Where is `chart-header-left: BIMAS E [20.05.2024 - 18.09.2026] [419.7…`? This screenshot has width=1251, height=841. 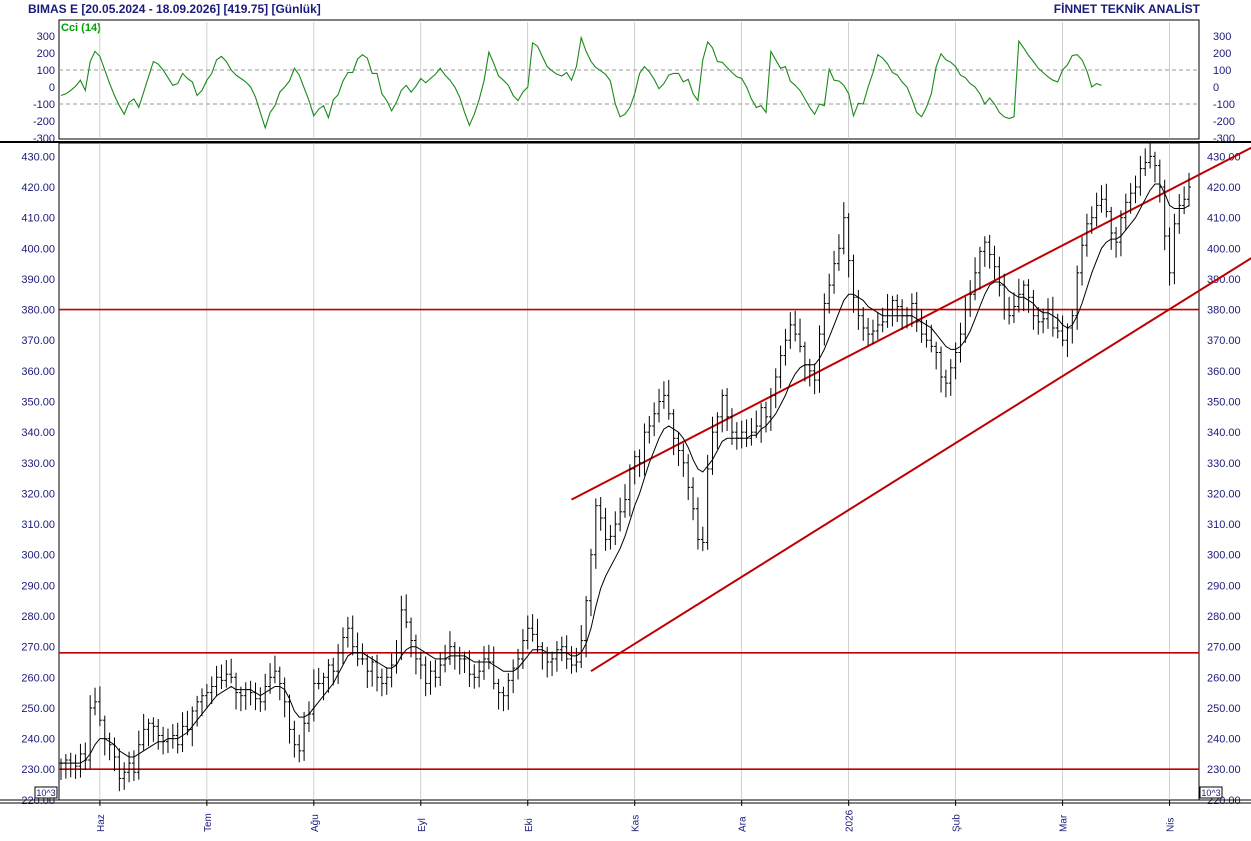 chart-header-left: BIMAS E [20.05.2024 - 18.09.2026] [419.7… is located at coordinates (174, 9).